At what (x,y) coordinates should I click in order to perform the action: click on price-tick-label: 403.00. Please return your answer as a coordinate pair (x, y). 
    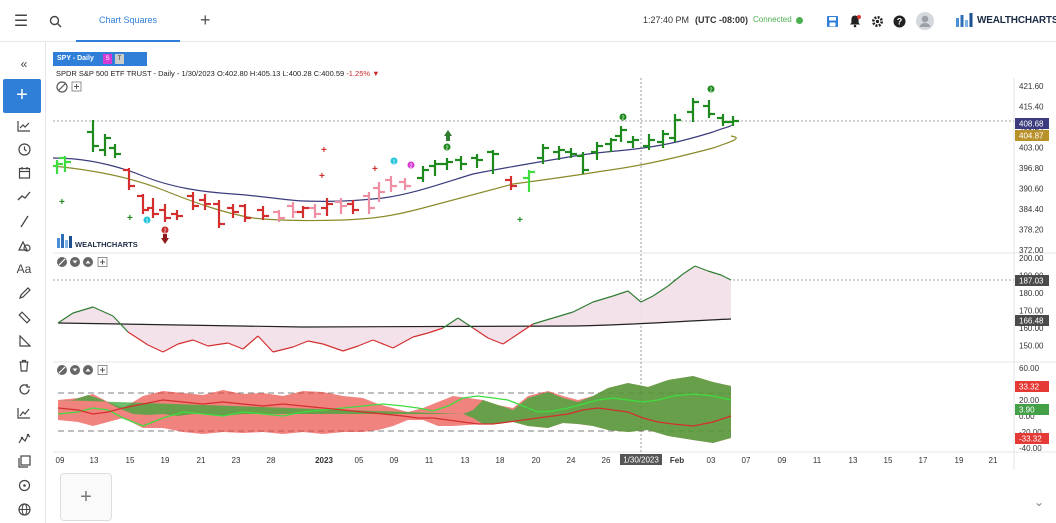
    Looking at the image, I should click on (1031, 148).